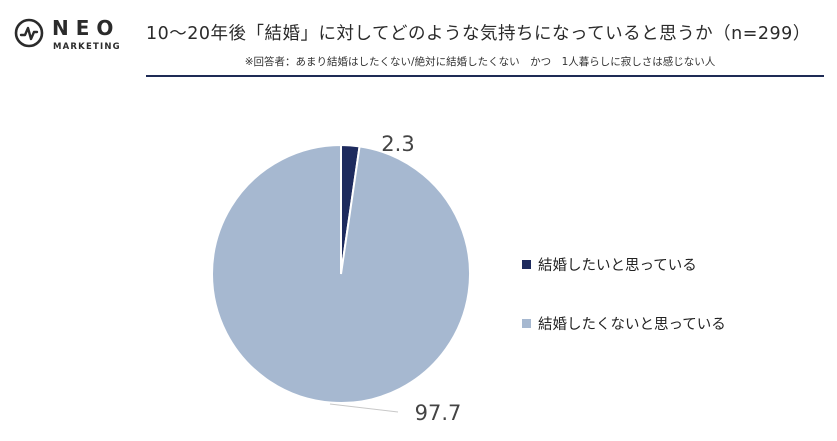 Image resolution: width=837 pixels, height=441 pixels. What do you see at coordinates (478, 34) in the screenshot?
I see `chart-title: 10～20年後「結婚」に対してどのような気持ちになっていると思うか（n=299）` at bounding box center [478, 34].